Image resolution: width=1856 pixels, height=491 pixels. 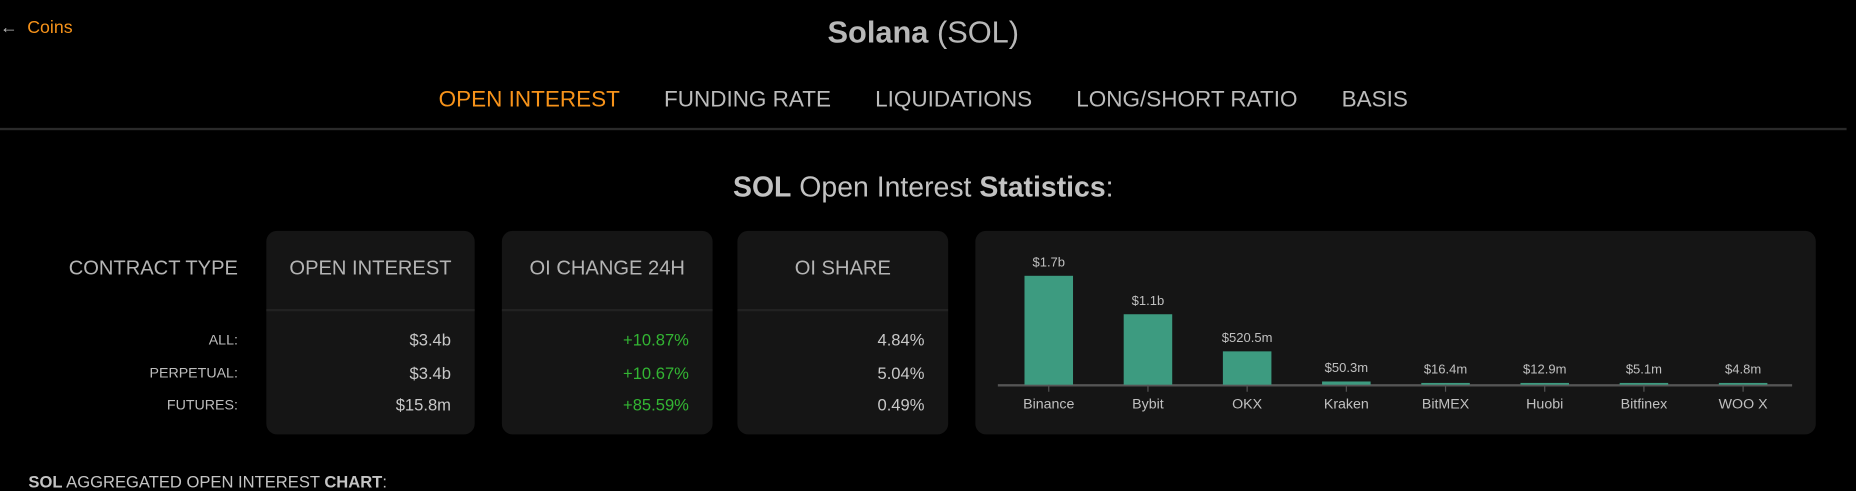 What do you see at coordinates (370, 332) in the screenshot?
I see `open-interest-card: OPEN INTEREST $3.4b $3.4b $15.8m` at bounding box center [370, 332].